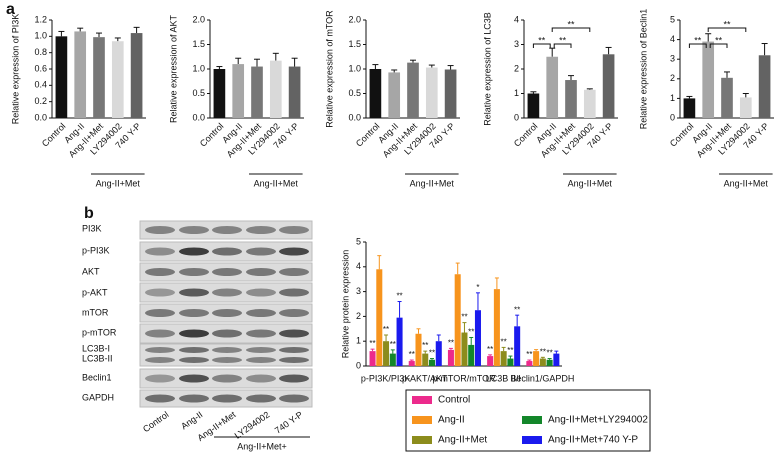 The width and height of the screenshot is (784, 453). I want to click on y-axis-label: Relative expression of AKT, so click(173, 68).